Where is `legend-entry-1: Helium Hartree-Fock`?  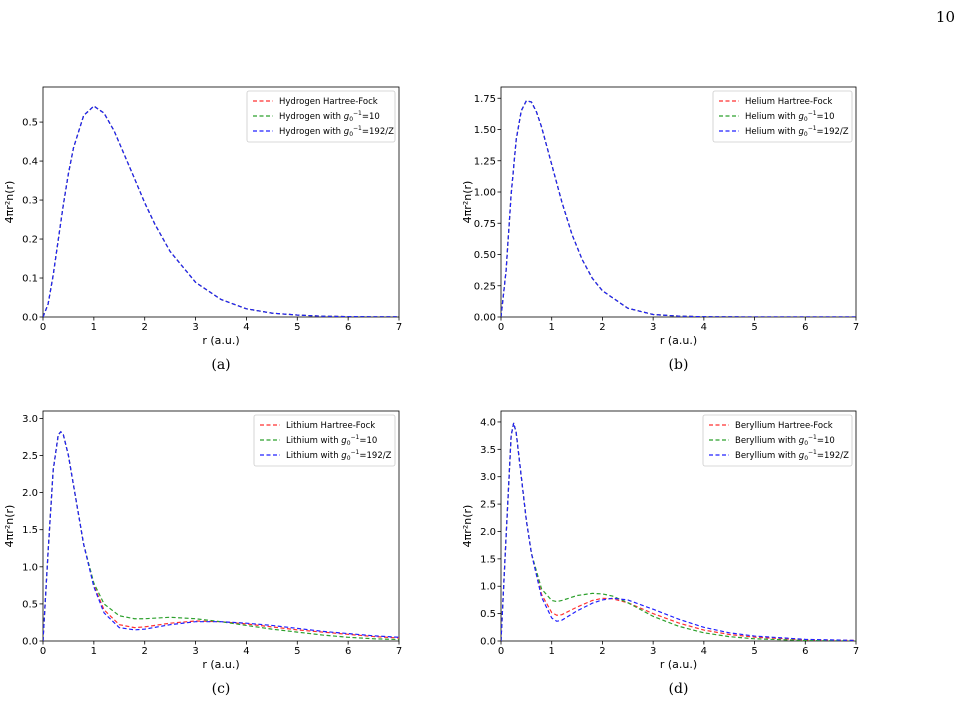 legend-entry-1: Helium Hartree-Fock is located at coordinates (788, 102).